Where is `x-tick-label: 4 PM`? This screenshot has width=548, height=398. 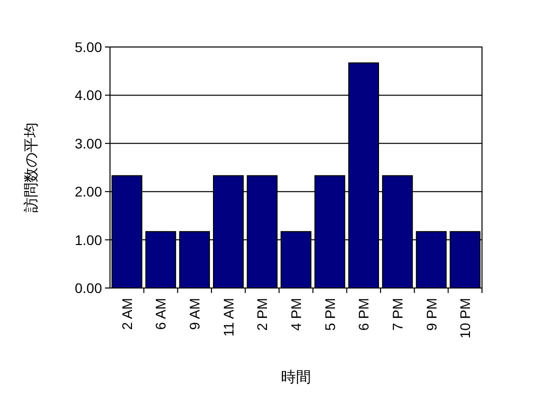
x-tick-label: 4 PM is located at coordinates (296, 314).